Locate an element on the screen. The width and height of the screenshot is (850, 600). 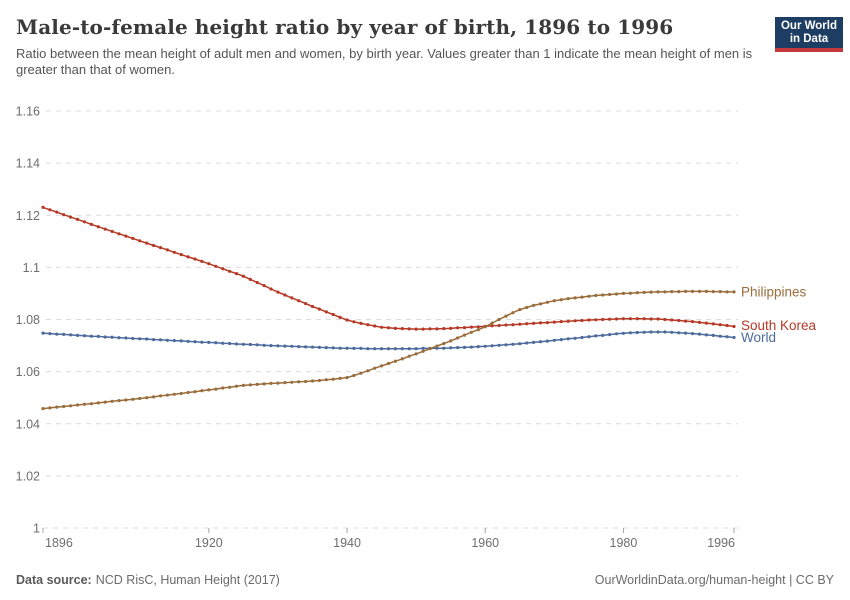
x-axis-tick-label: 1960 is located at coordinates (485, 543).